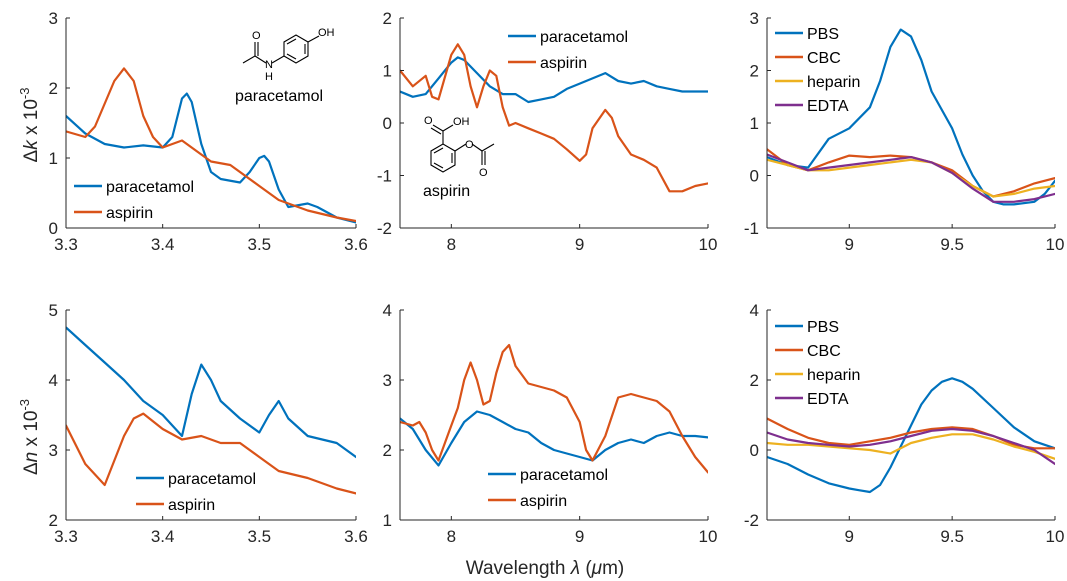 The image size is (1067, 581). What do you see at coordinates (29, 437) in the screenshot?
I see `y-axis-label-bottom: Δn x 10-3` at bounding box center [29, 437].